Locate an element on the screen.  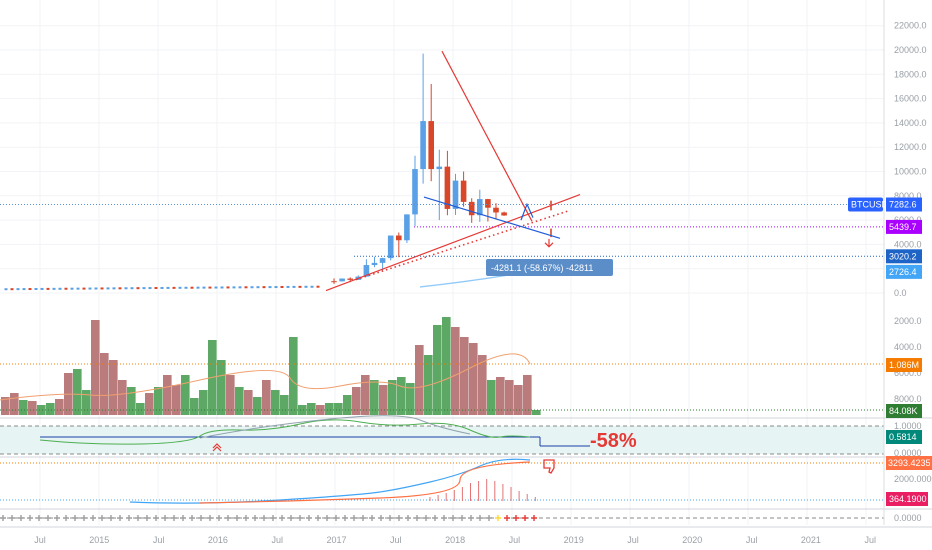
oscillator-pane-1: -58% is located at coordinates (466, 435).